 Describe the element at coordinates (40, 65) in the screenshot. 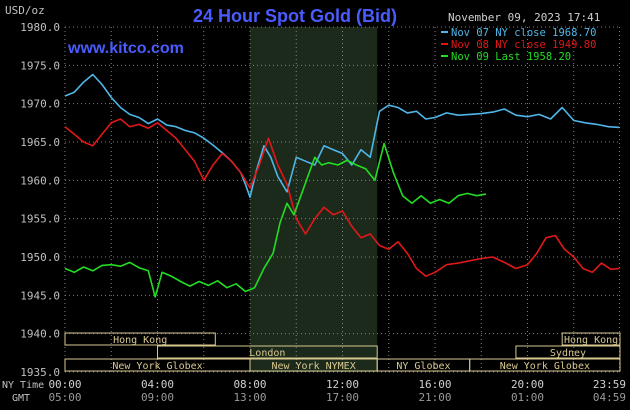

I see `y-tick-label: 1975.0` at that location.